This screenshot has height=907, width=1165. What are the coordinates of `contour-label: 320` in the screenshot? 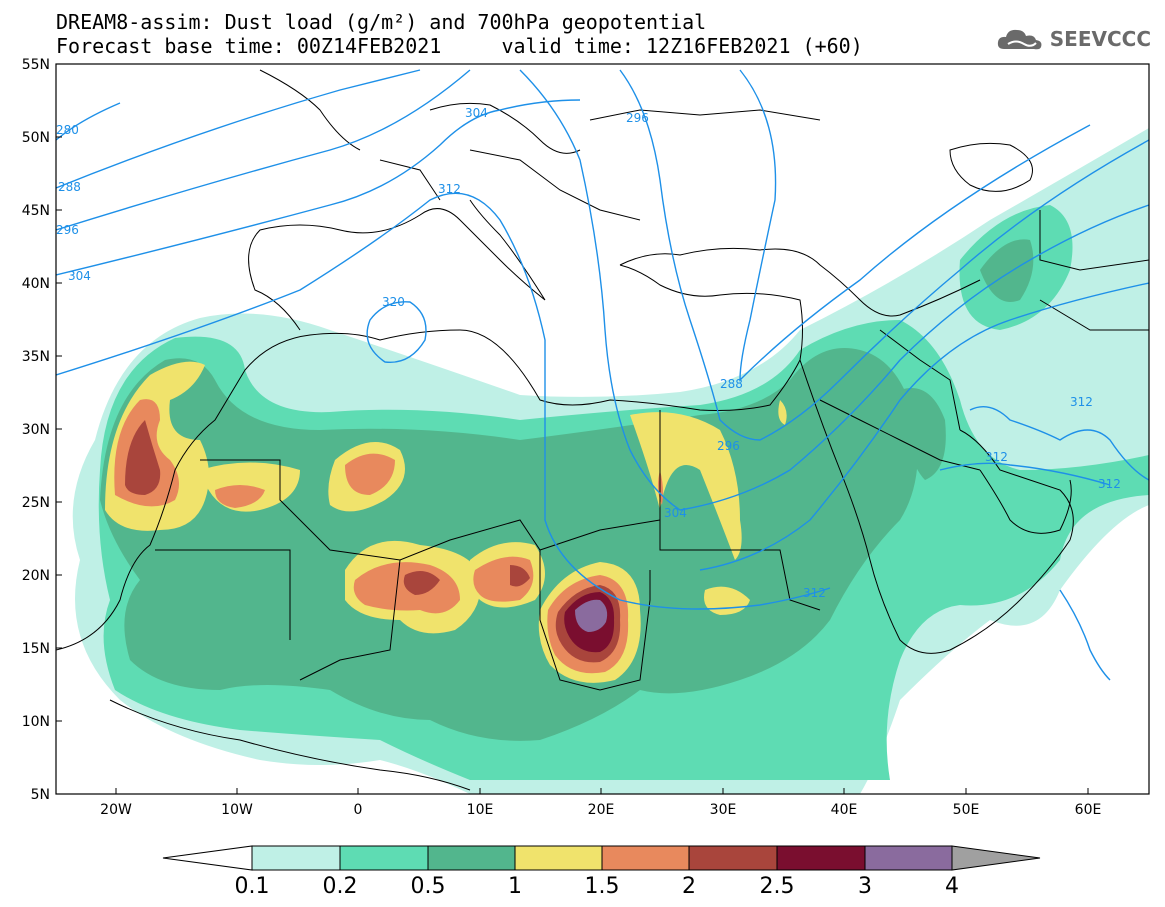 It's located at (393, 302).